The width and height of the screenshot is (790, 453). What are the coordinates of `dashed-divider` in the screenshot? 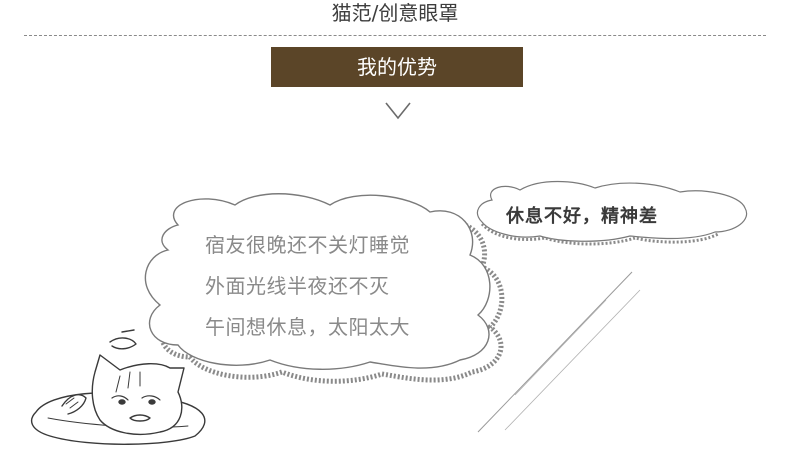 It's located at (395, 35).